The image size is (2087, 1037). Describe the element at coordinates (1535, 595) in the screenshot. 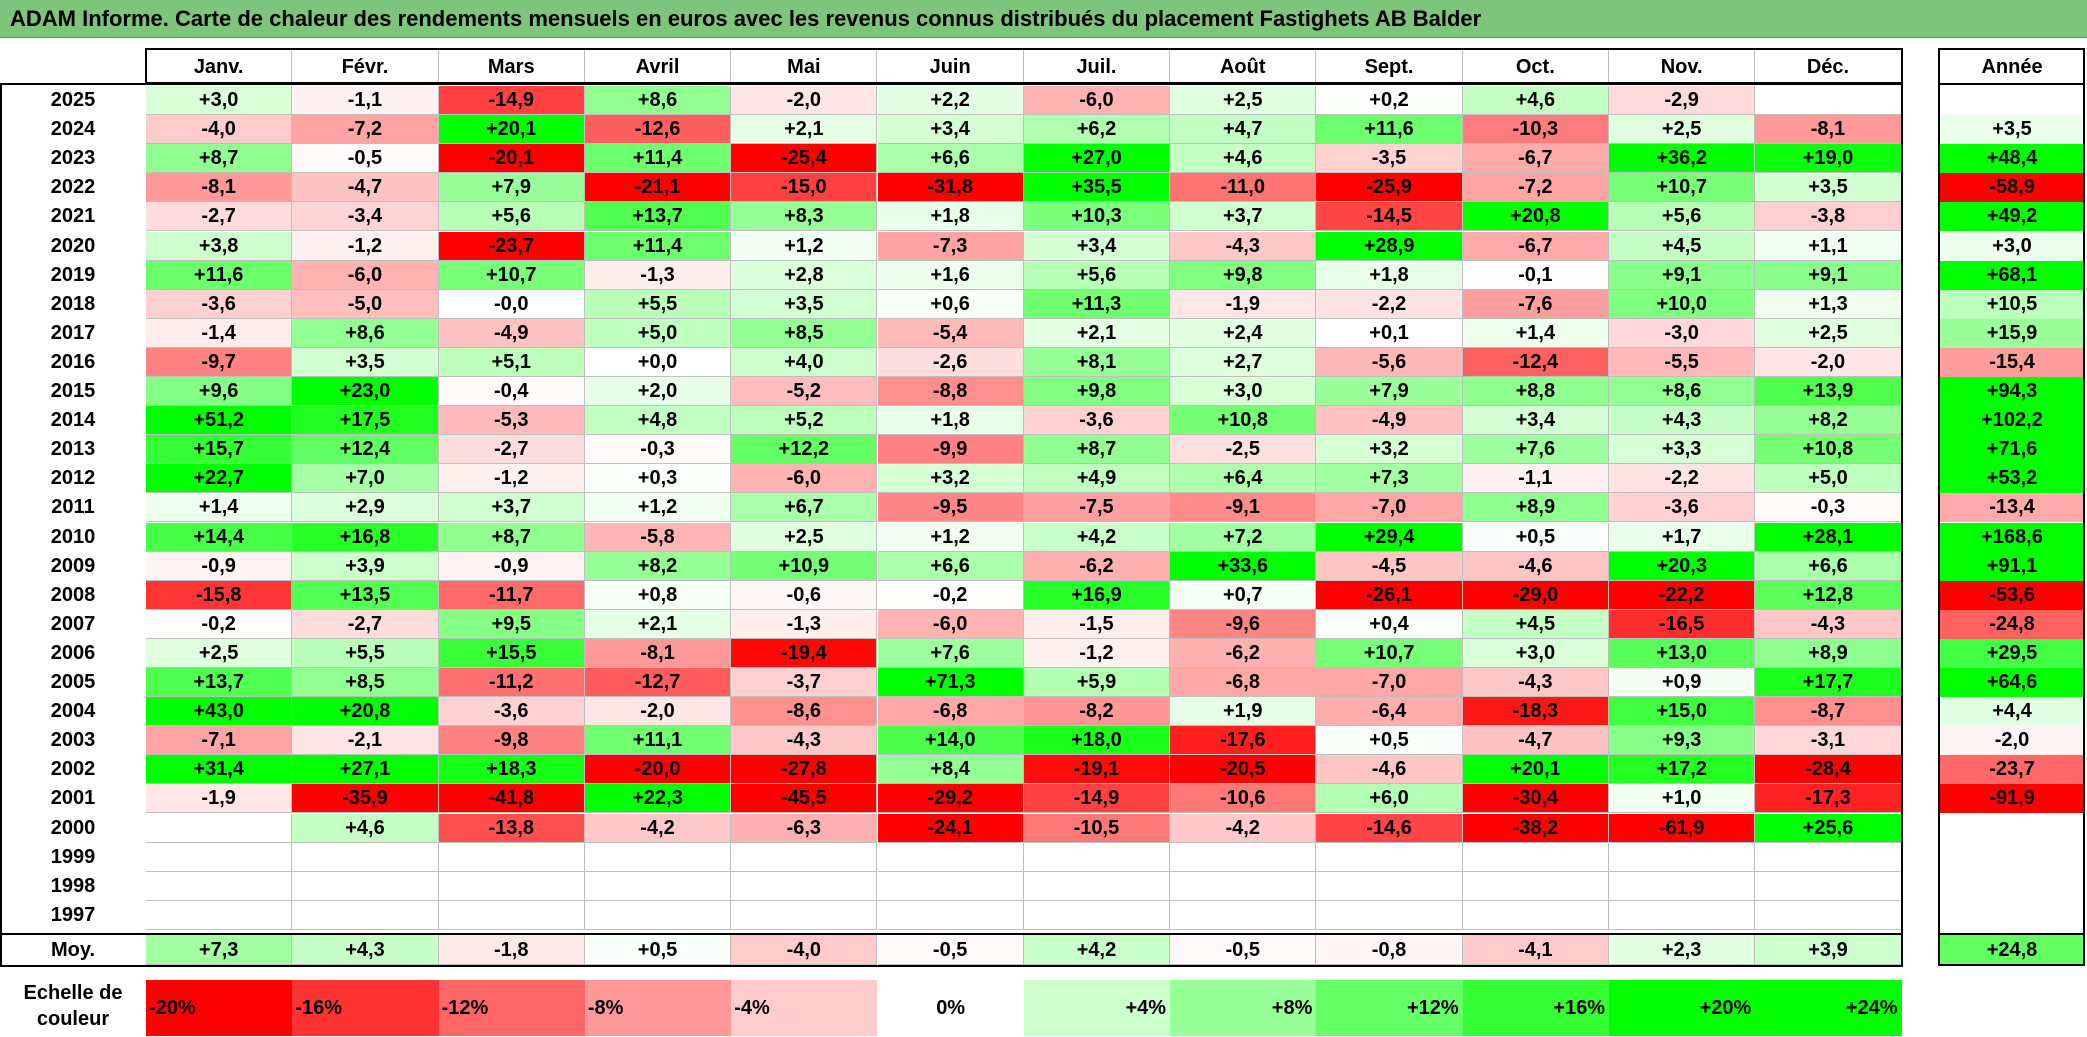

I see `heatmap-cell: -29,0` at that location.